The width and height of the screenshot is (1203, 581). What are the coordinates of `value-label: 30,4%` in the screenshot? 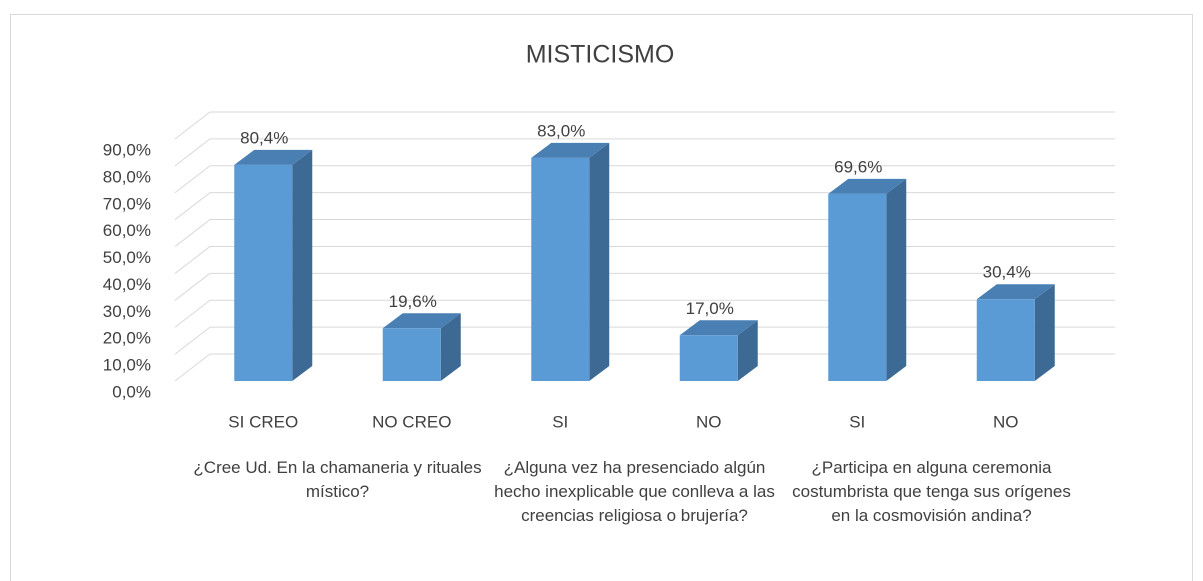 It's located at (1007, 272).